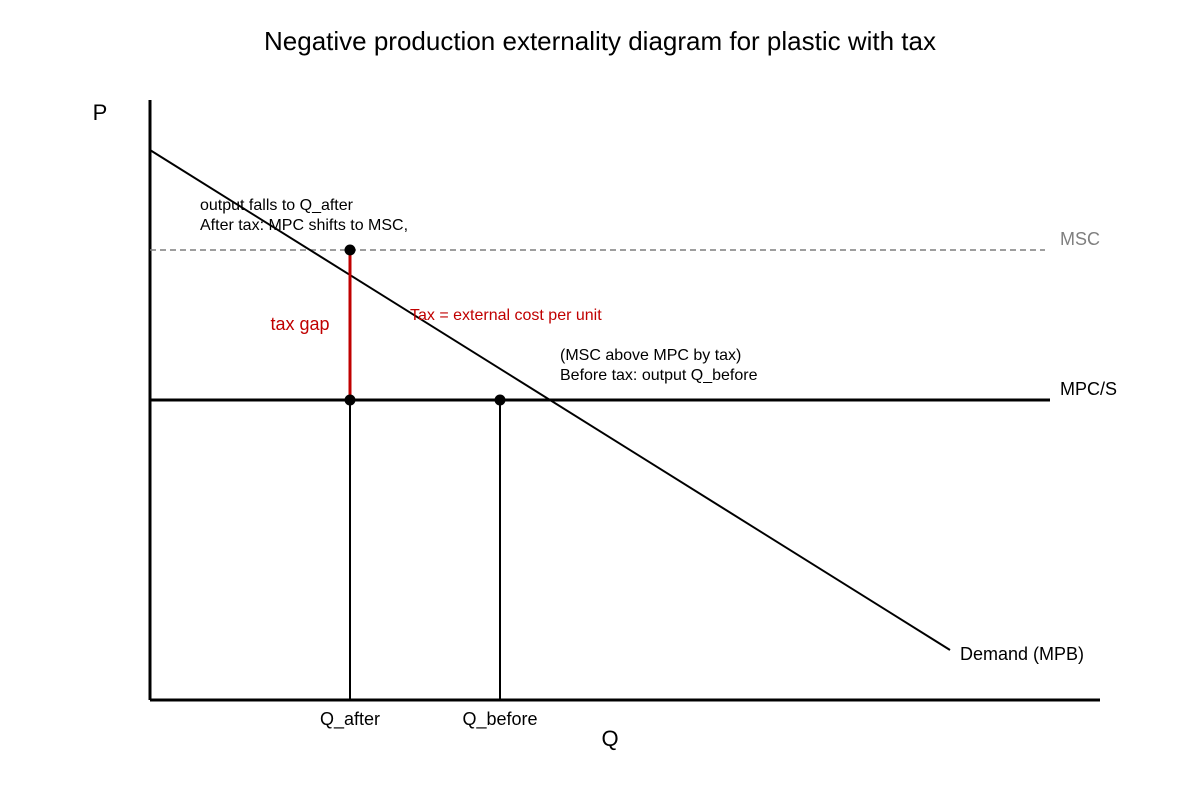 This screenshot has height=800, width=1200. Describe the element at coordinates (350, 400) in the screenshot. I see `point-mpc-q-after` at that location.